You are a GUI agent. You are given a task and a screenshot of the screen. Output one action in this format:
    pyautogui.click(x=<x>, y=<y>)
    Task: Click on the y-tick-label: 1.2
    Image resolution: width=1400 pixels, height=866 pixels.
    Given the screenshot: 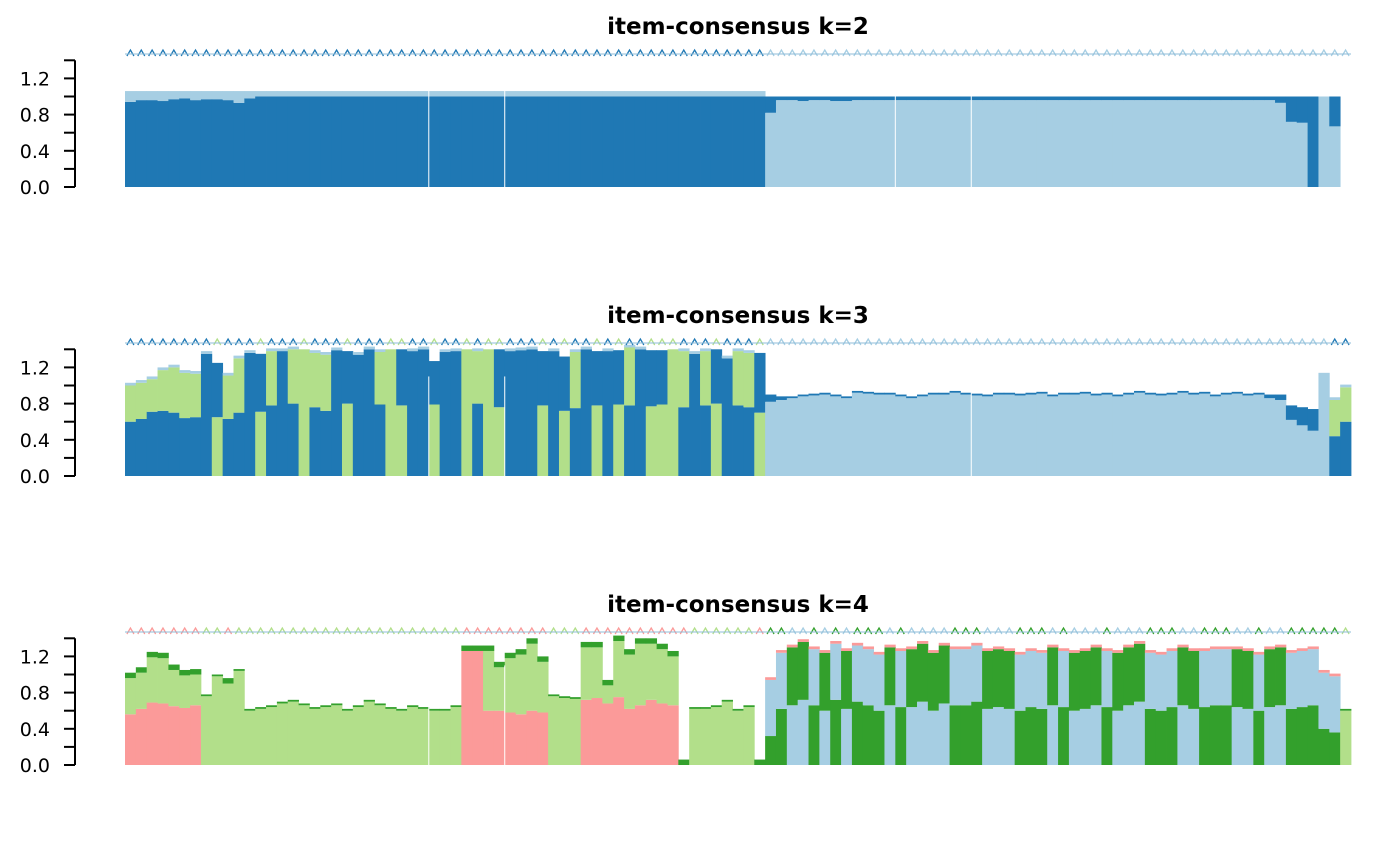 What is the action you would take?
    pyautogui.click(x=35, y=657)
    